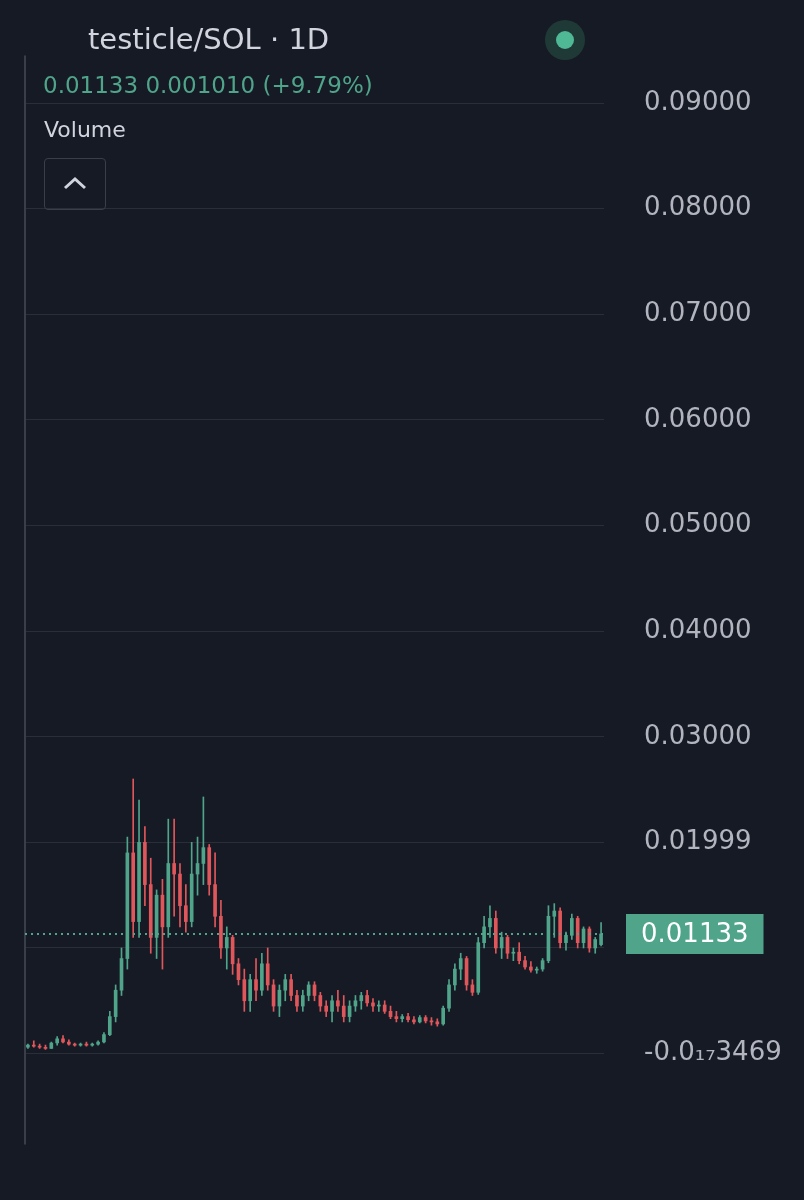 The image size is (804, 1200). Describe the element at coordinates (713, 1051) in the screenshot. I see `y-tick-label: -0.0₁₇3469` at that location.